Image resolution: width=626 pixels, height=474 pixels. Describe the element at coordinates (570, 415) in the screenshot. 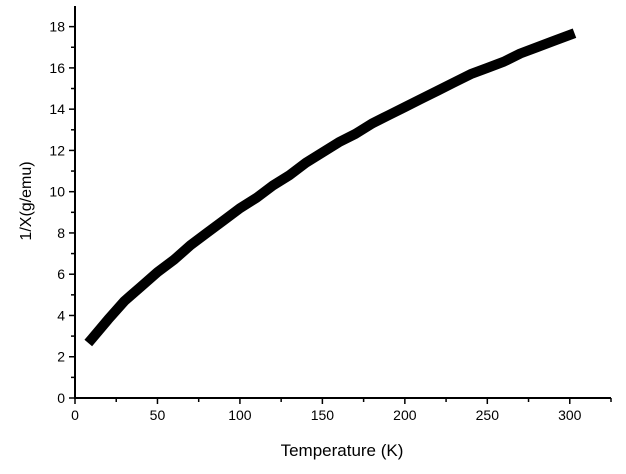

I see `x-tick-label: 300` at that location.